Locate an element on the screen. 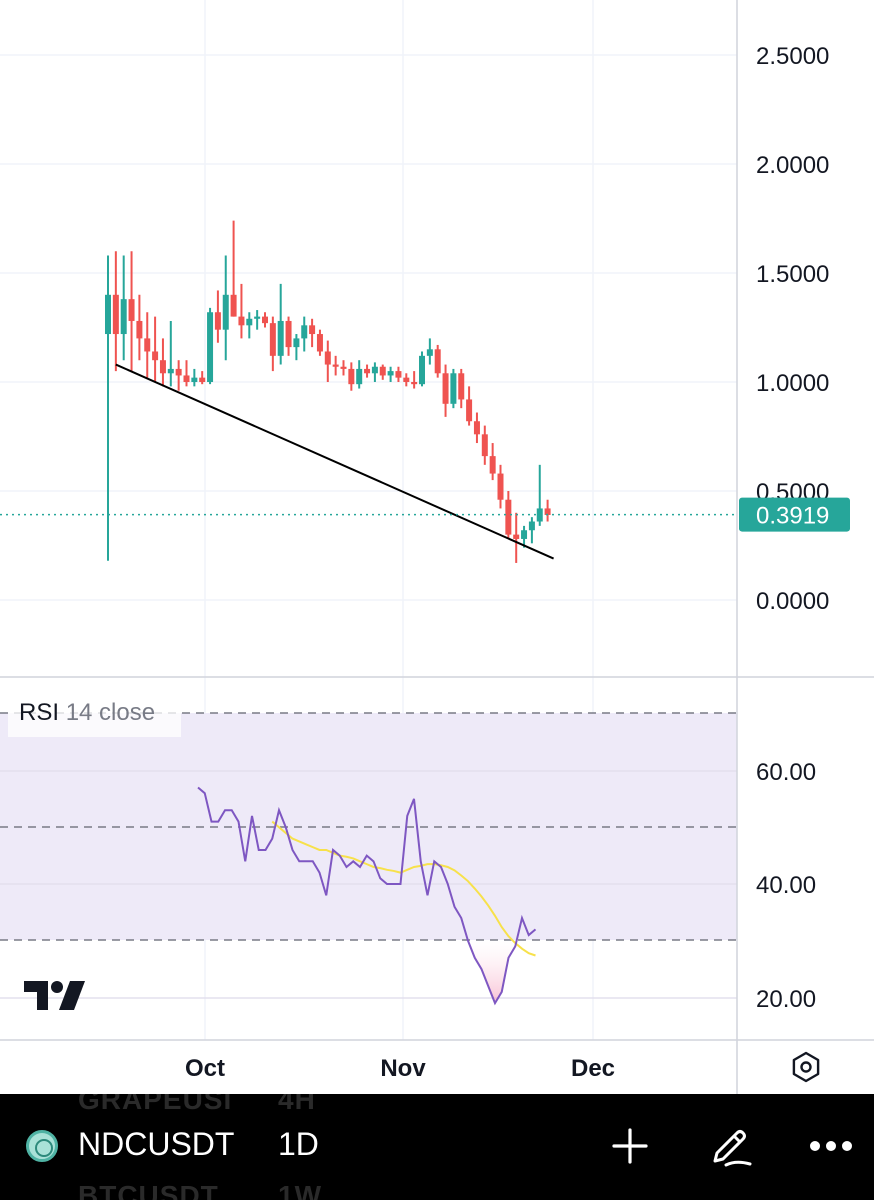  draw-button is located at coordinates (730, 1146).